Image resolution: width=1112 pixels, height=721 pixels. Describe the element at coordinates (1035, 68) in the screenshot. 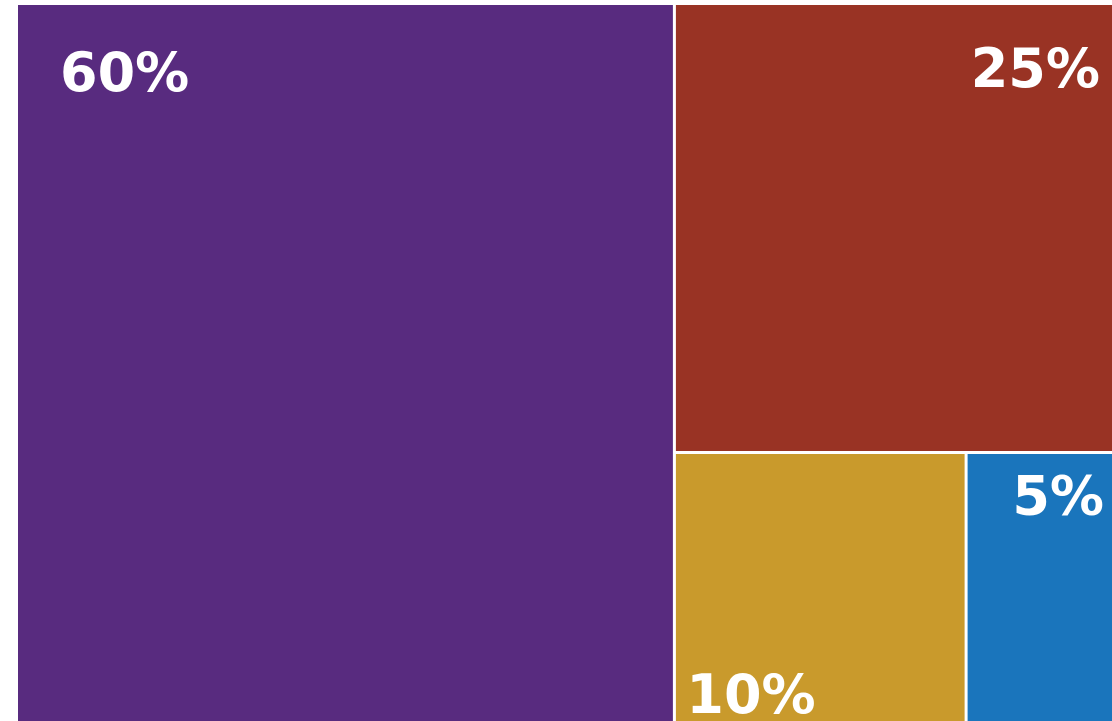

I see `tile-label-25: 25%` at that location.